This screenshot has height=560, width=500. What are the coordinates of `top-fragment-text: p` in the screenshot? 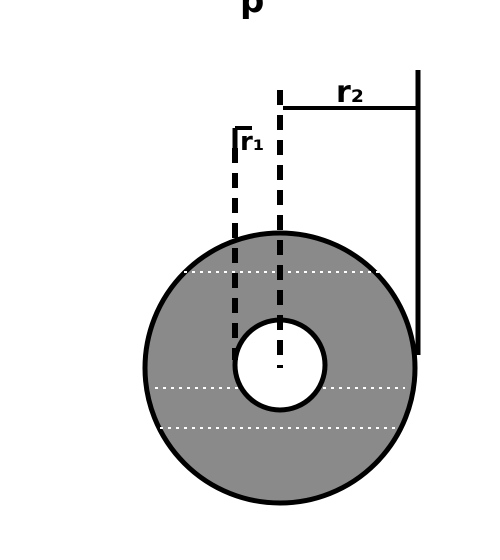 It's located at (252, 10).